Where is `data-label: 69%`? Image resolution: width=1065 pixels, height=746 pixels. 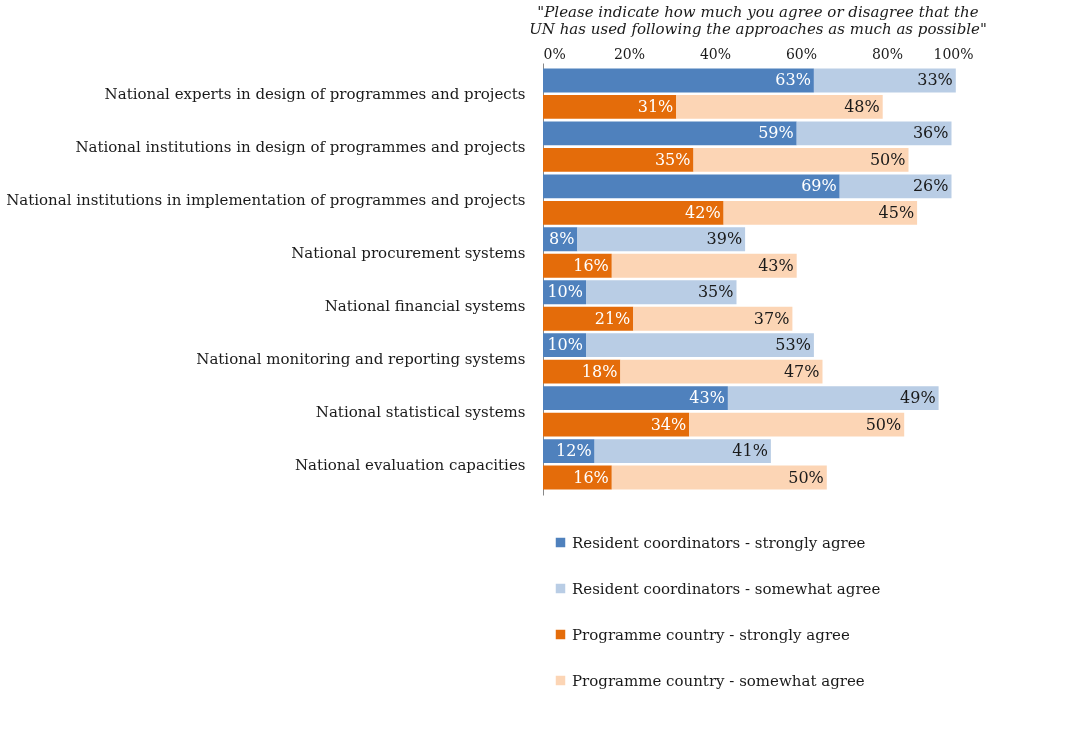 data-label: 69% is located at coordinates (819, 186).